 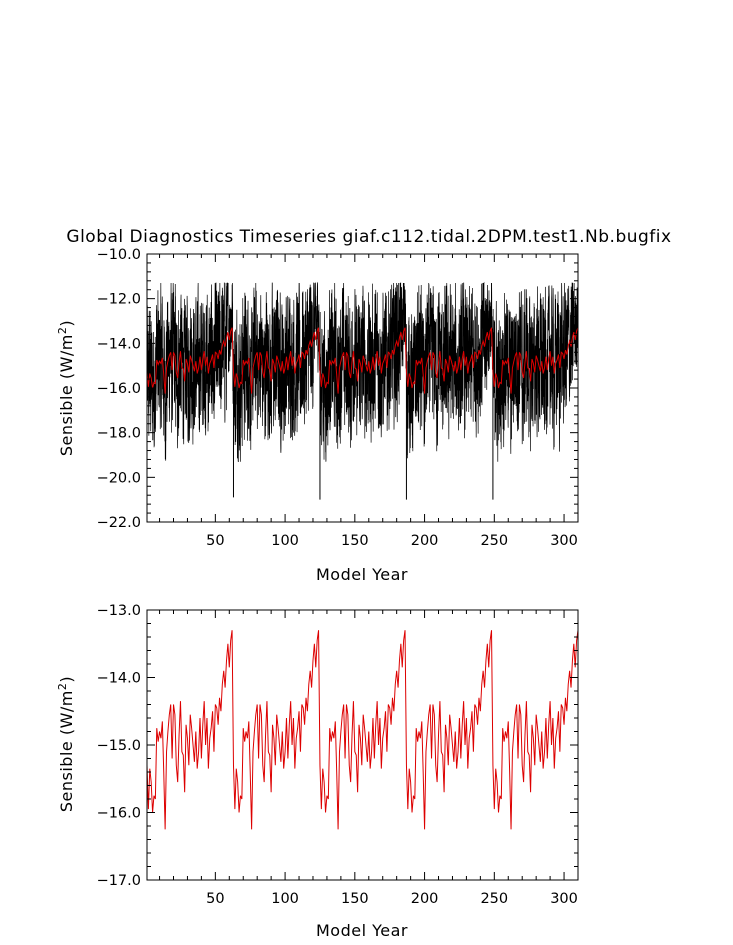 I want to click on monthly-series-line, so click(x=362, y=372).